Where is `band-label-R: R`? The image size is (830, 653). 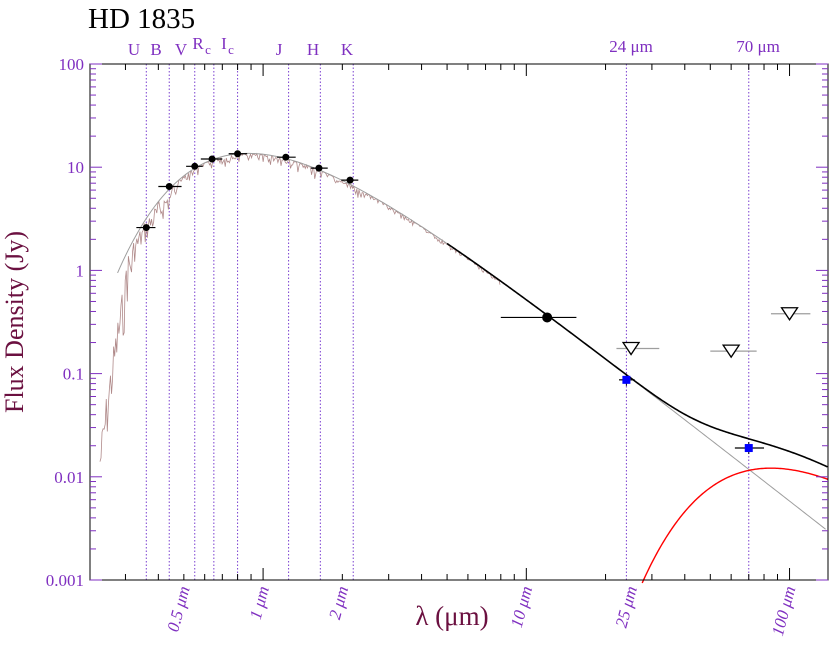 band-label-R: R is located at coordinates (198, 43).